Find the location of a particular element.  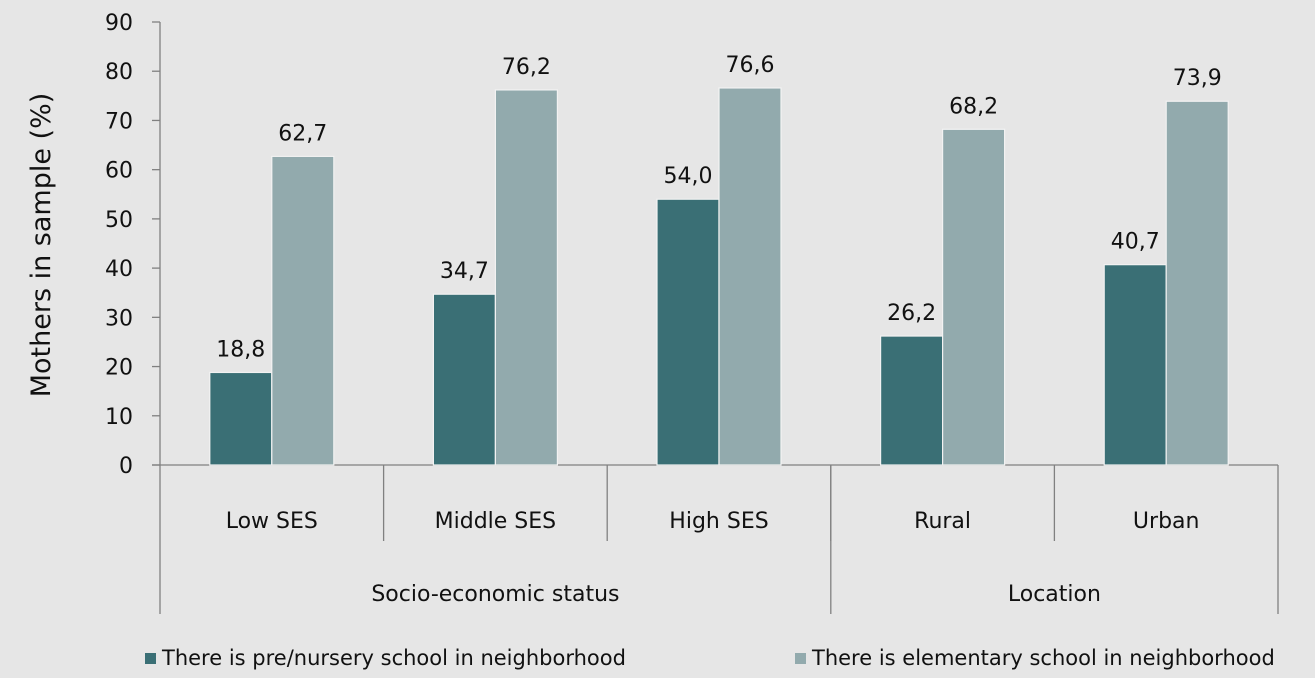

y-tick-label: 30 is located at coordinates (119, 318).